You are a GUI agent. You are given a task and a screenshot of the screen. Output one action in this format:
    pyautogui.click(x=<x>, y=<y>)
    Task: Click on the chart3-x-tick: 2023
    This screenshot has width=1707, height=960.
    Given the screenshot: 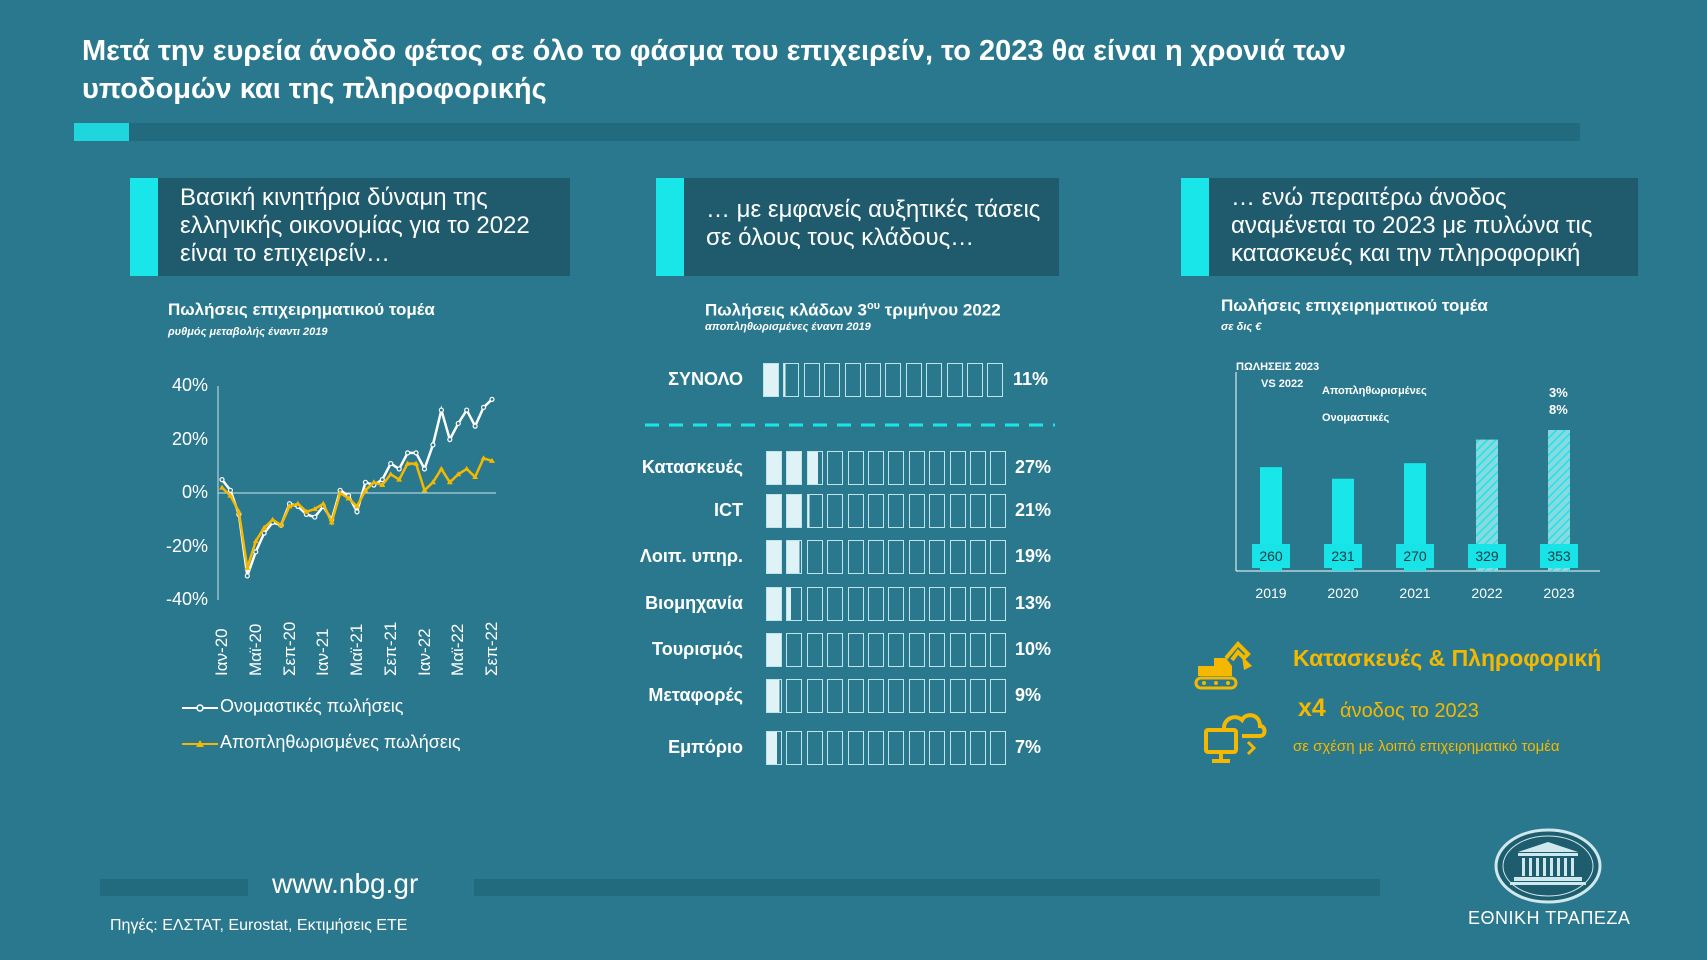 What is the action you would take?
    pyautogui.click(x=1559, y=593)
    